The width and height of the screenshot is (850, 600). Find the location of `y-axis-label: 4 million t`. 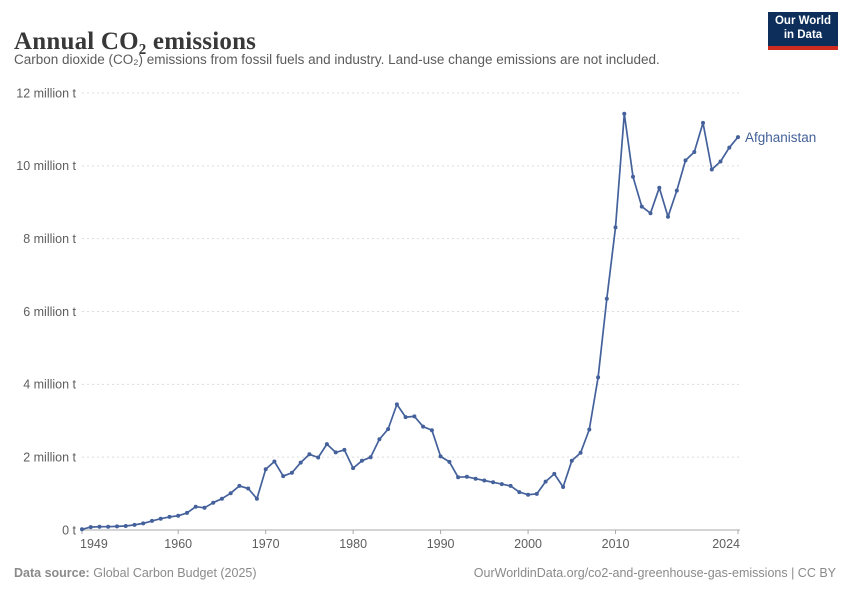

y-axis-label: 4 million t is located at coordinates (49, 385).